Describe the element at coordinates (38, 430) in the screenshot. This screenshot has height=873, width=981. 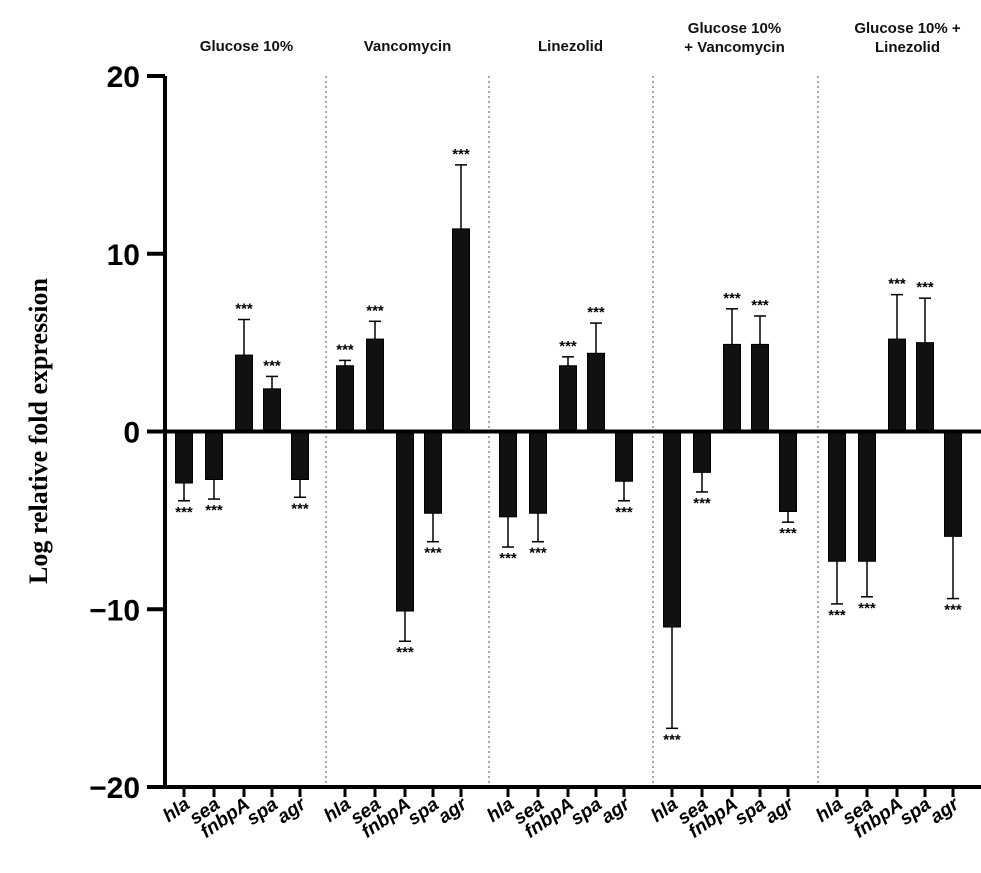
I see `y-axis-label: Log relative fold expression` at that location.